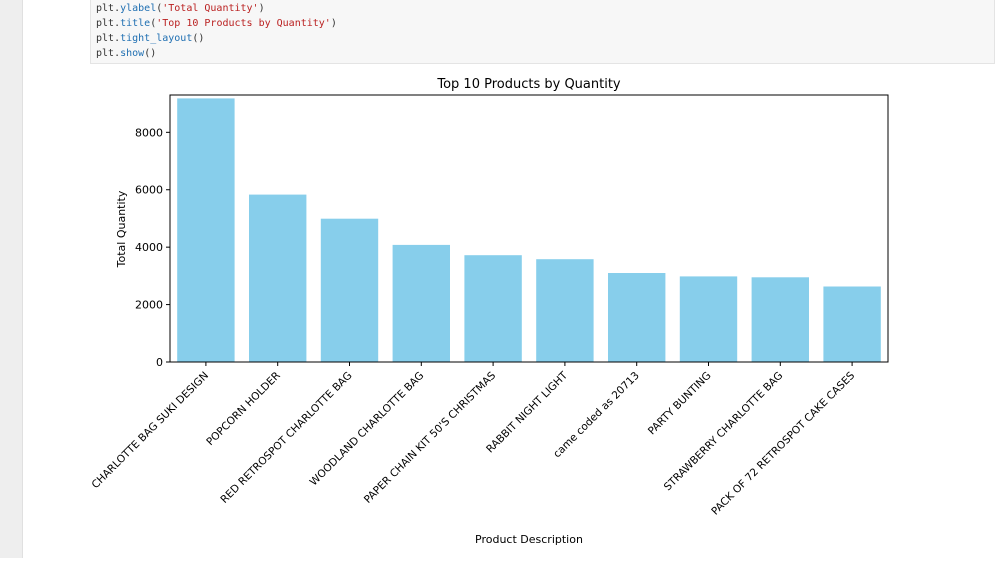  Describe the element at coordinates (724, 432) in the screenshot. I see `x-tick-label: STRAWBERRY CHARLOTTE BAG` at that location.